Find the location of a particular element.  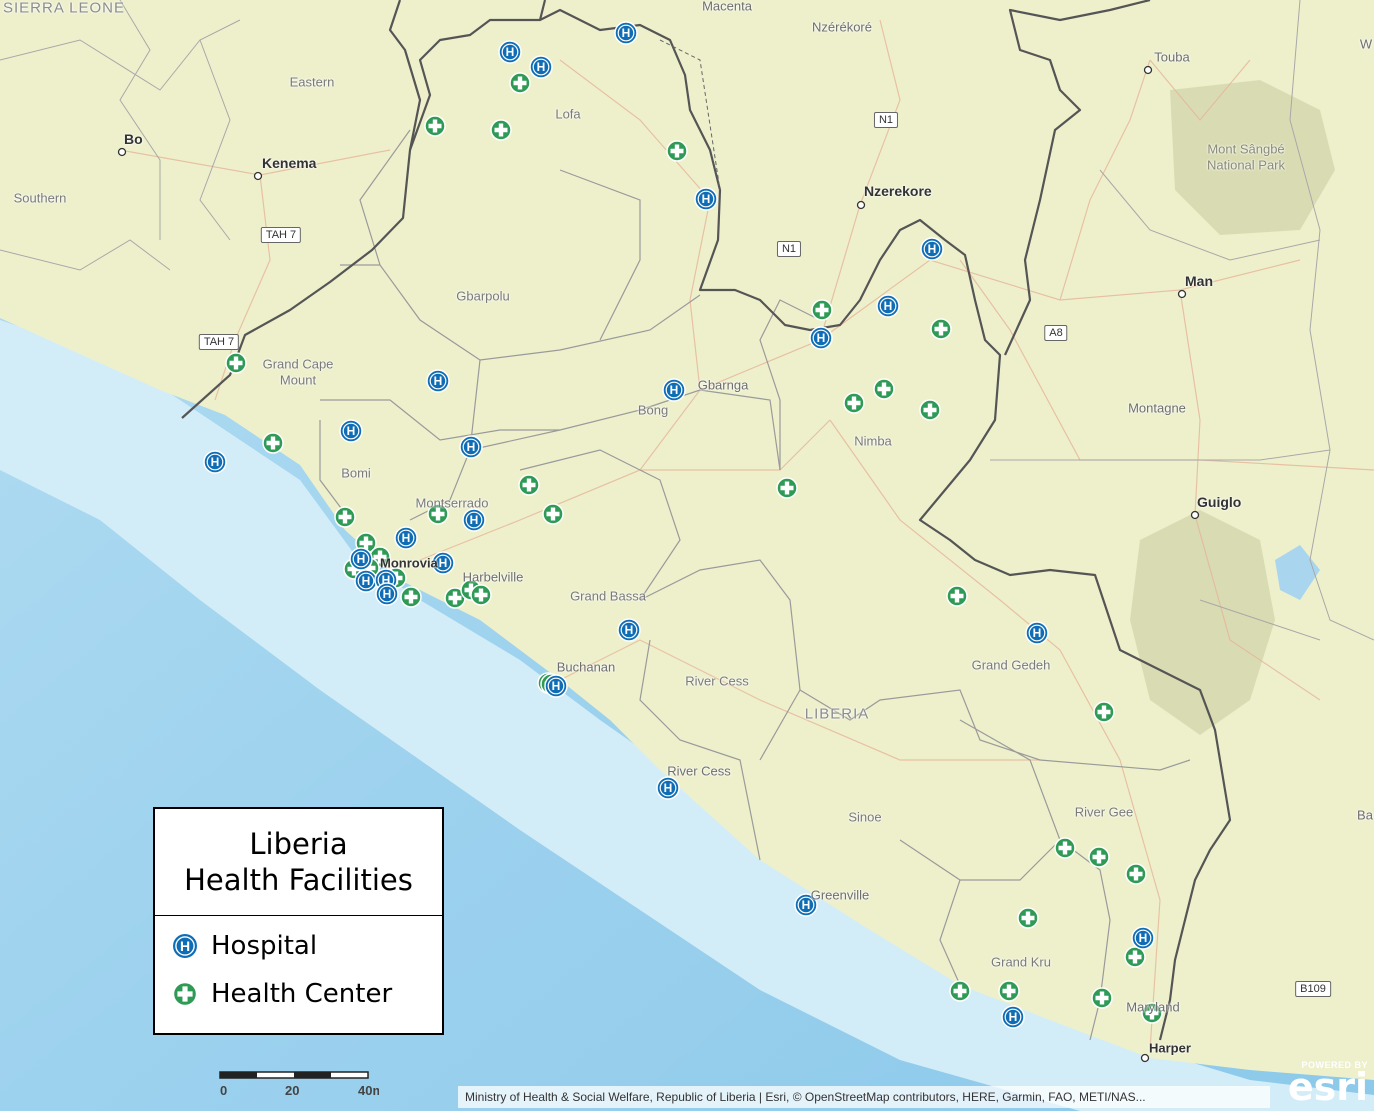

park-mont-sangbe is located at coordinates (1252, 157).